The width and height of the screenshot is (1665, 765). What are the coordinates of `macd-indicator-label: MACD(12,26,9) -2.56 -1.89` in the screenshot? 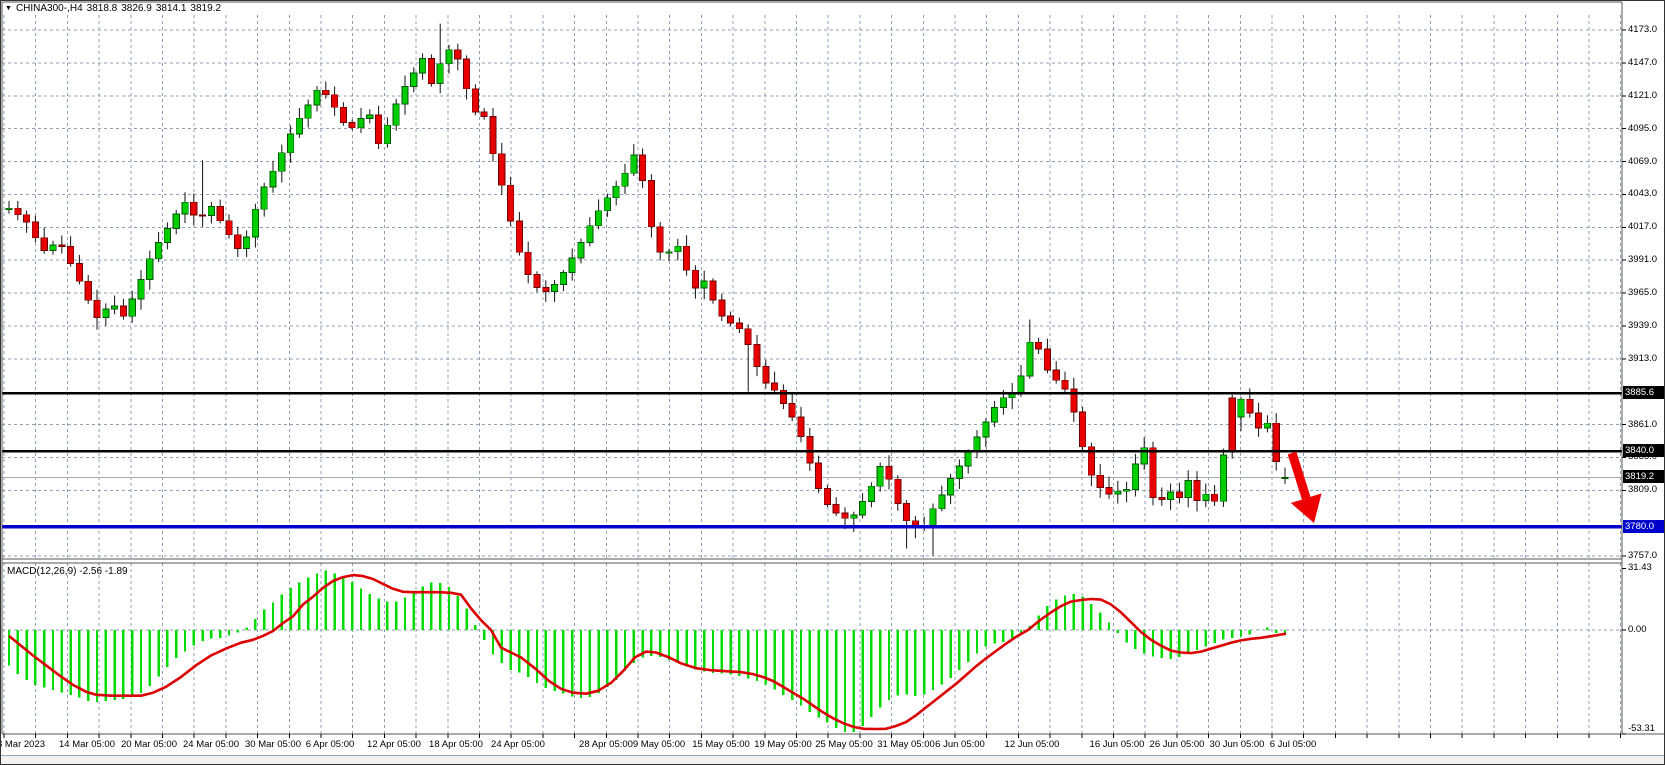 It's located at (67, 571).